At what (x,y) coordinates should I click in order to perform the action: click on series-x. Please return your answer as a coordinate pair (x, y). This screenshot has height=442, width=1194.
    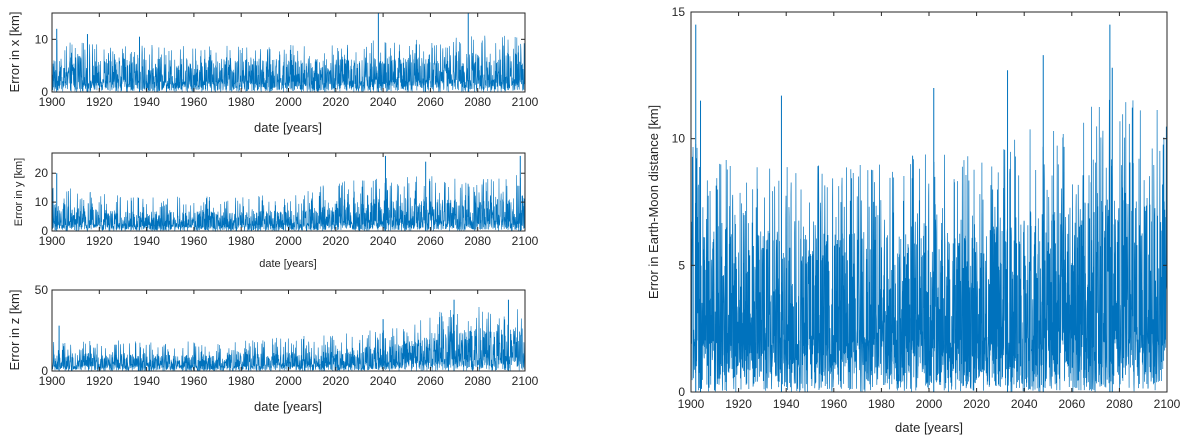
    Looking at the image, I should click on (288, 53).